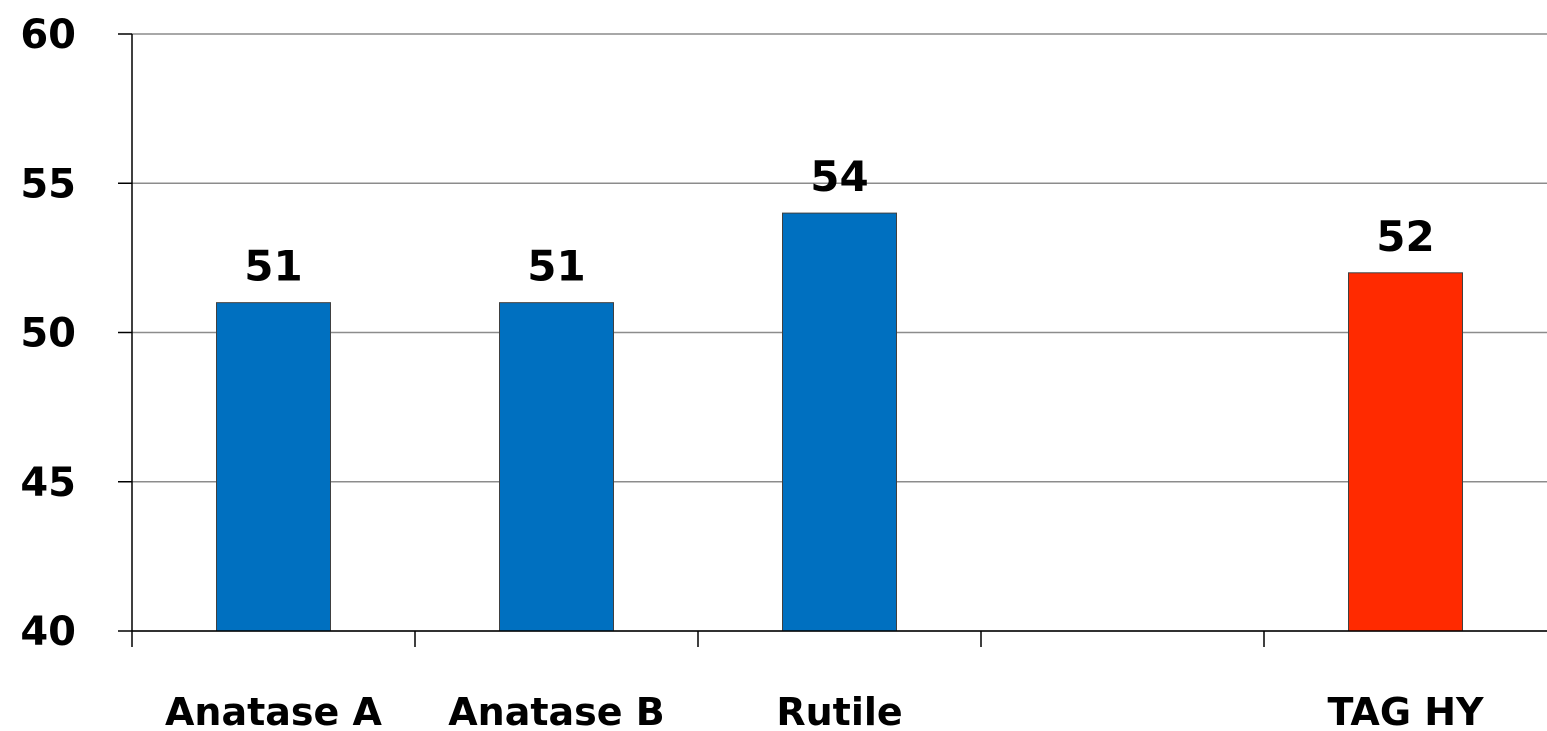  What do you see at coordinates (274, 710) in the screenshot?
I see `x-category-label: Anatase A` at bounding box center [274, 710].